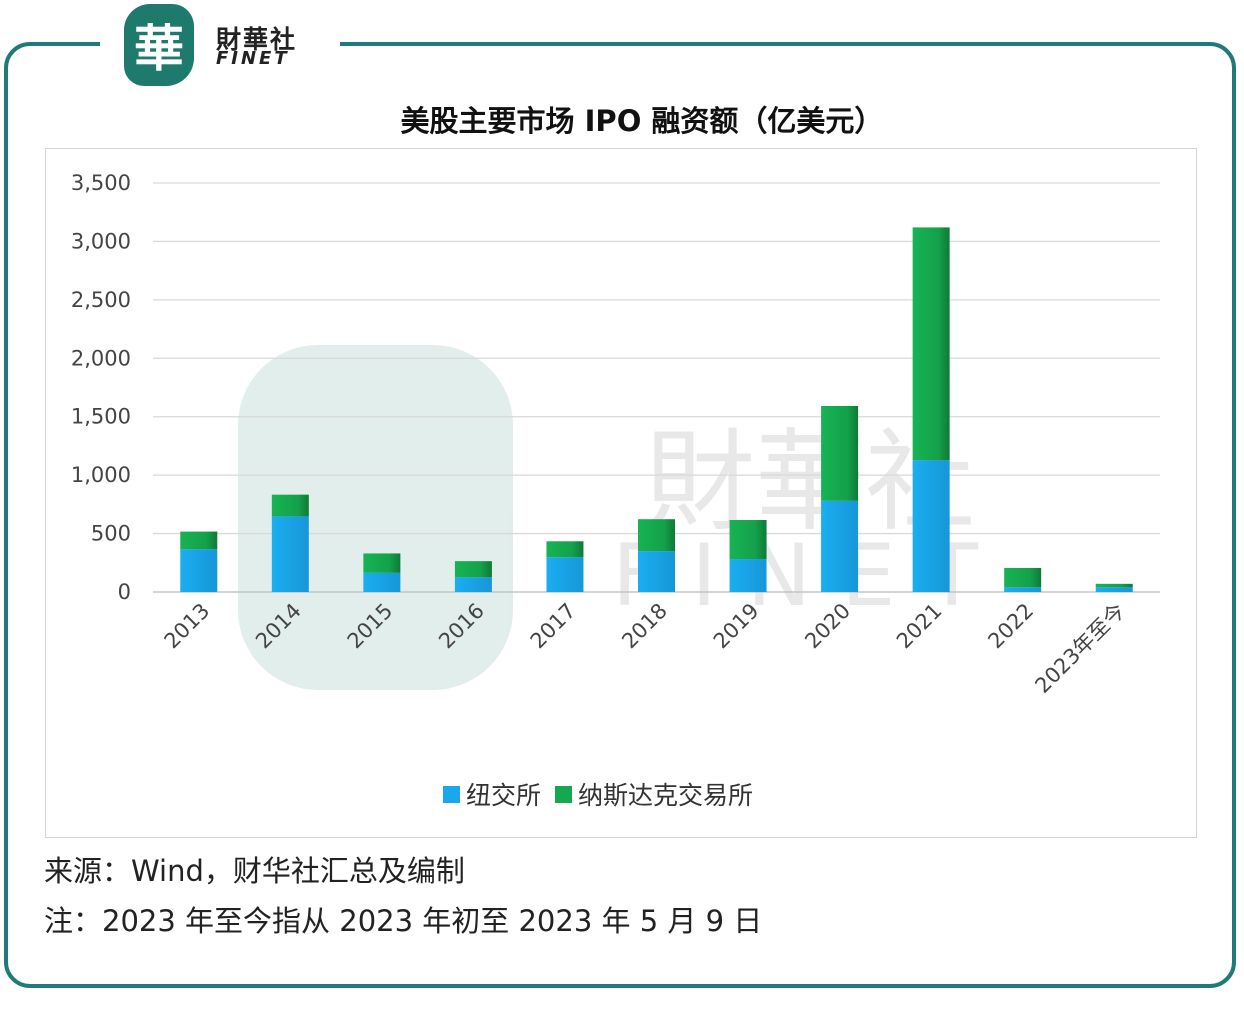  What do you see at coordinates (254, 871) in the screenshot?
I see `source-note: 来源：Wind，财华社汇总及编制` at bounding box center [254, 871].